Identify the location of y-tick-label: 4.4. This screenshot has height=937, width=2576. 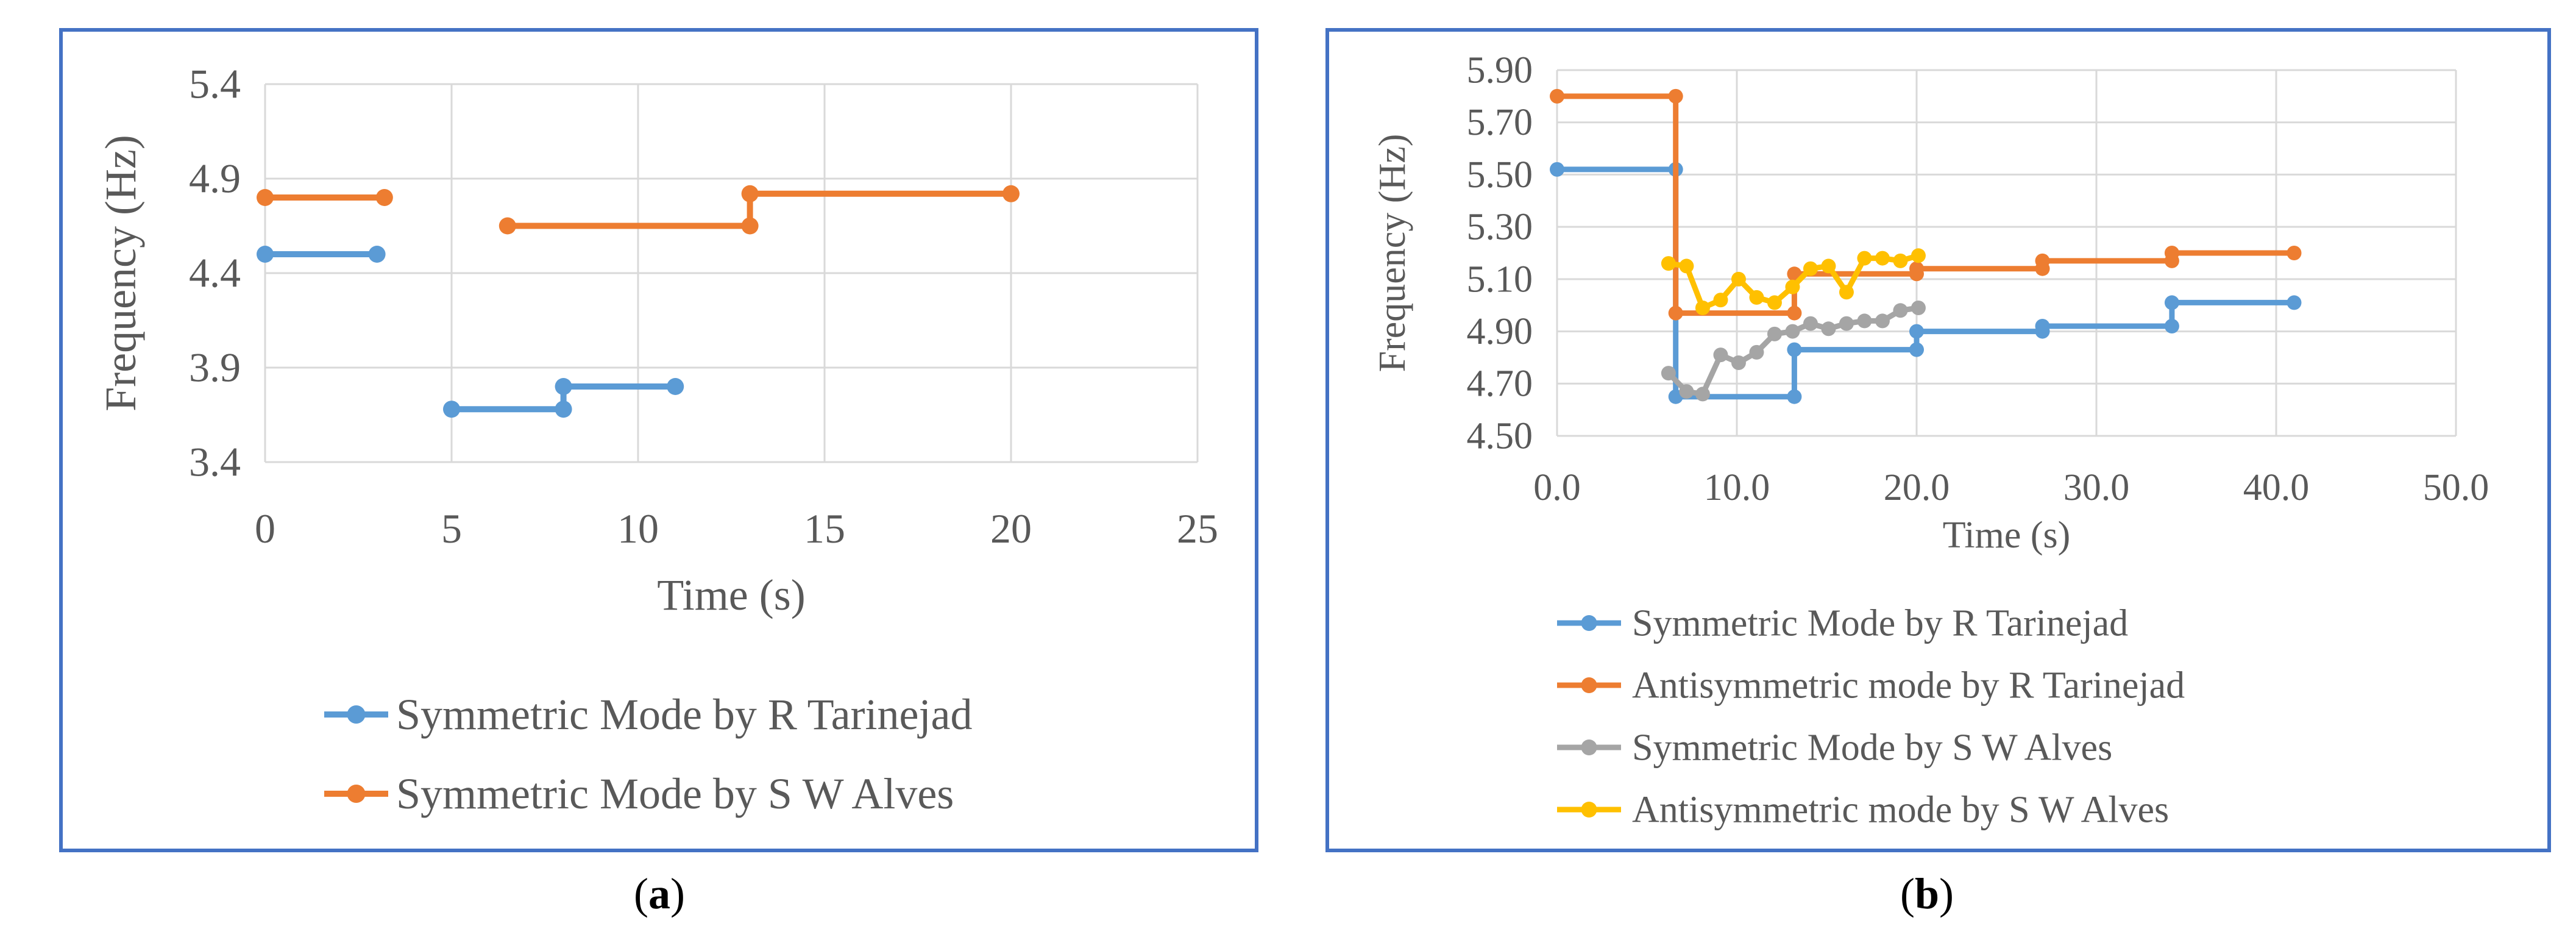
(215, 272).